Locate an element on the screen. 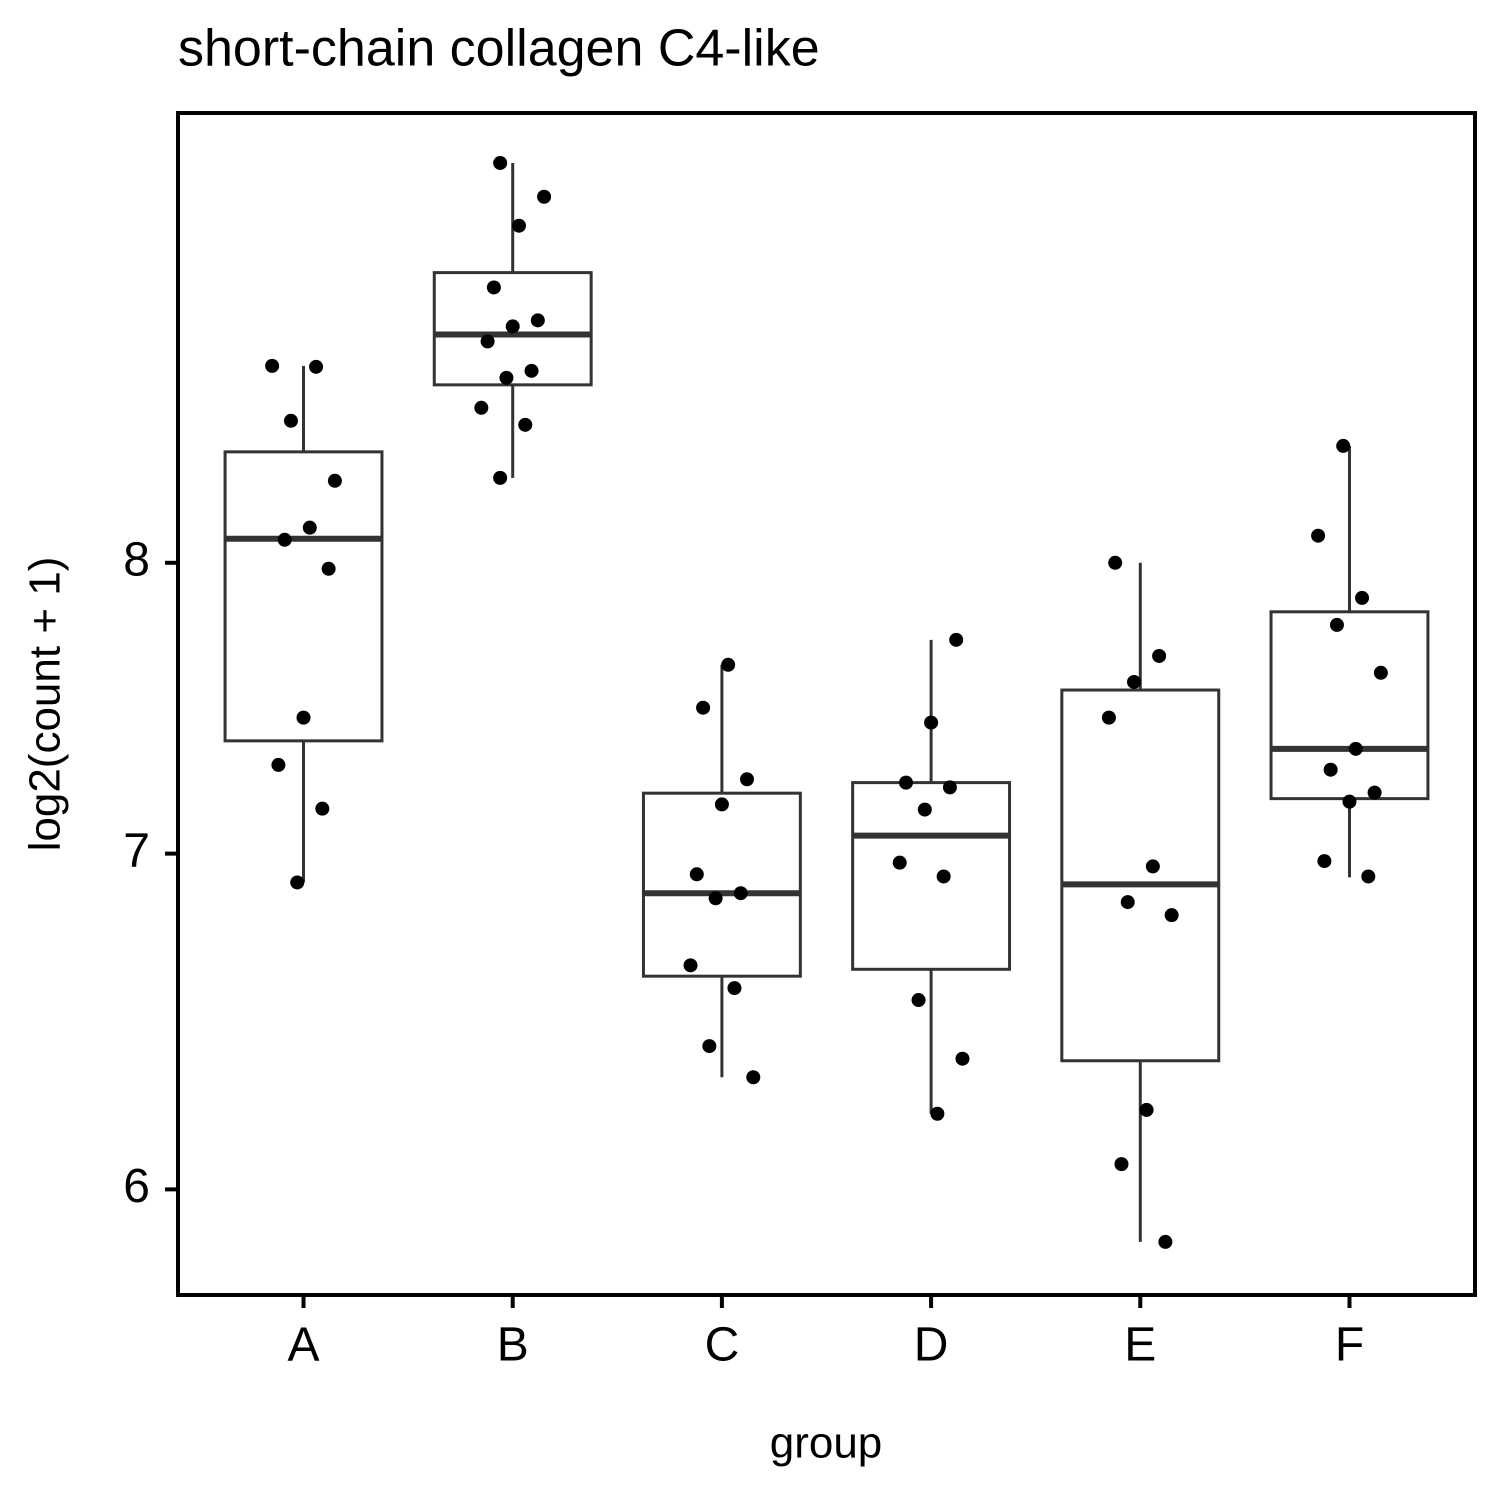 The image size is (1500, 1500). x-tick-label: E is located at coordinates (1140, 1345).